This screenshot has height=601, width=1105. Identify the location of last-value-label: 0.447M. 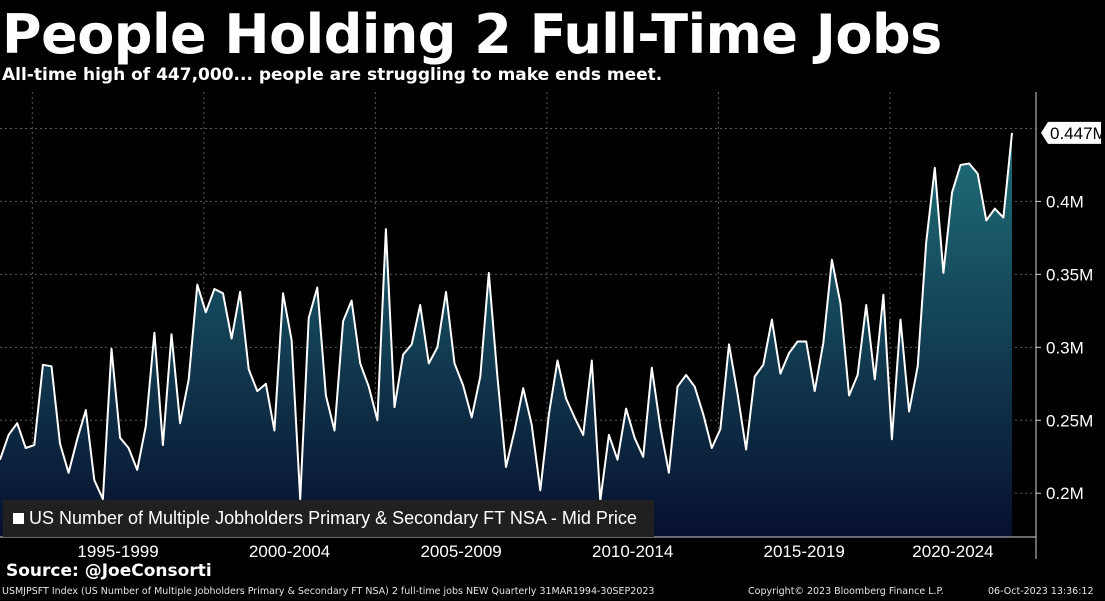
(1077, 133).